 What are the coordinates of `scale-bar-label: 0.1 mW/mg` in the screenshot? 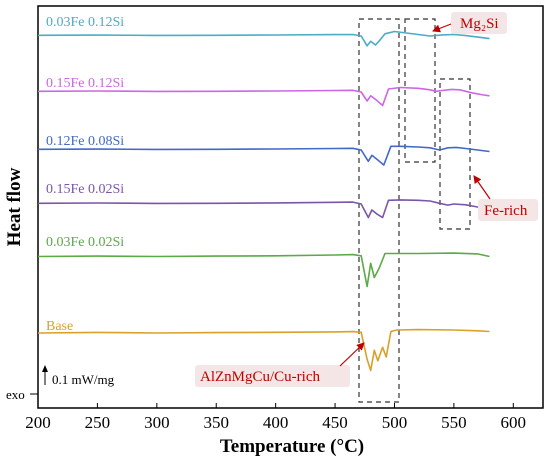 It's located at (83, 379).